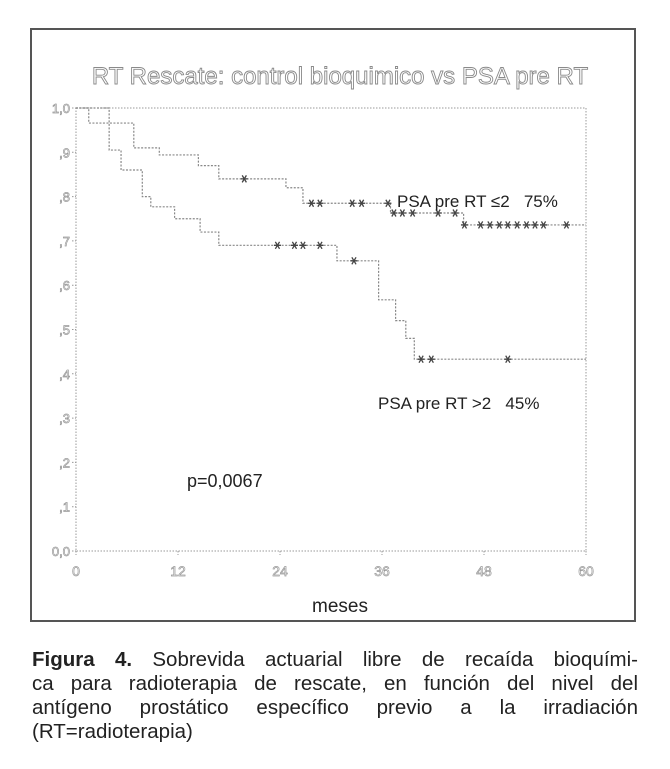  I want to click on x-tick-label: 24, so click(280, 571).